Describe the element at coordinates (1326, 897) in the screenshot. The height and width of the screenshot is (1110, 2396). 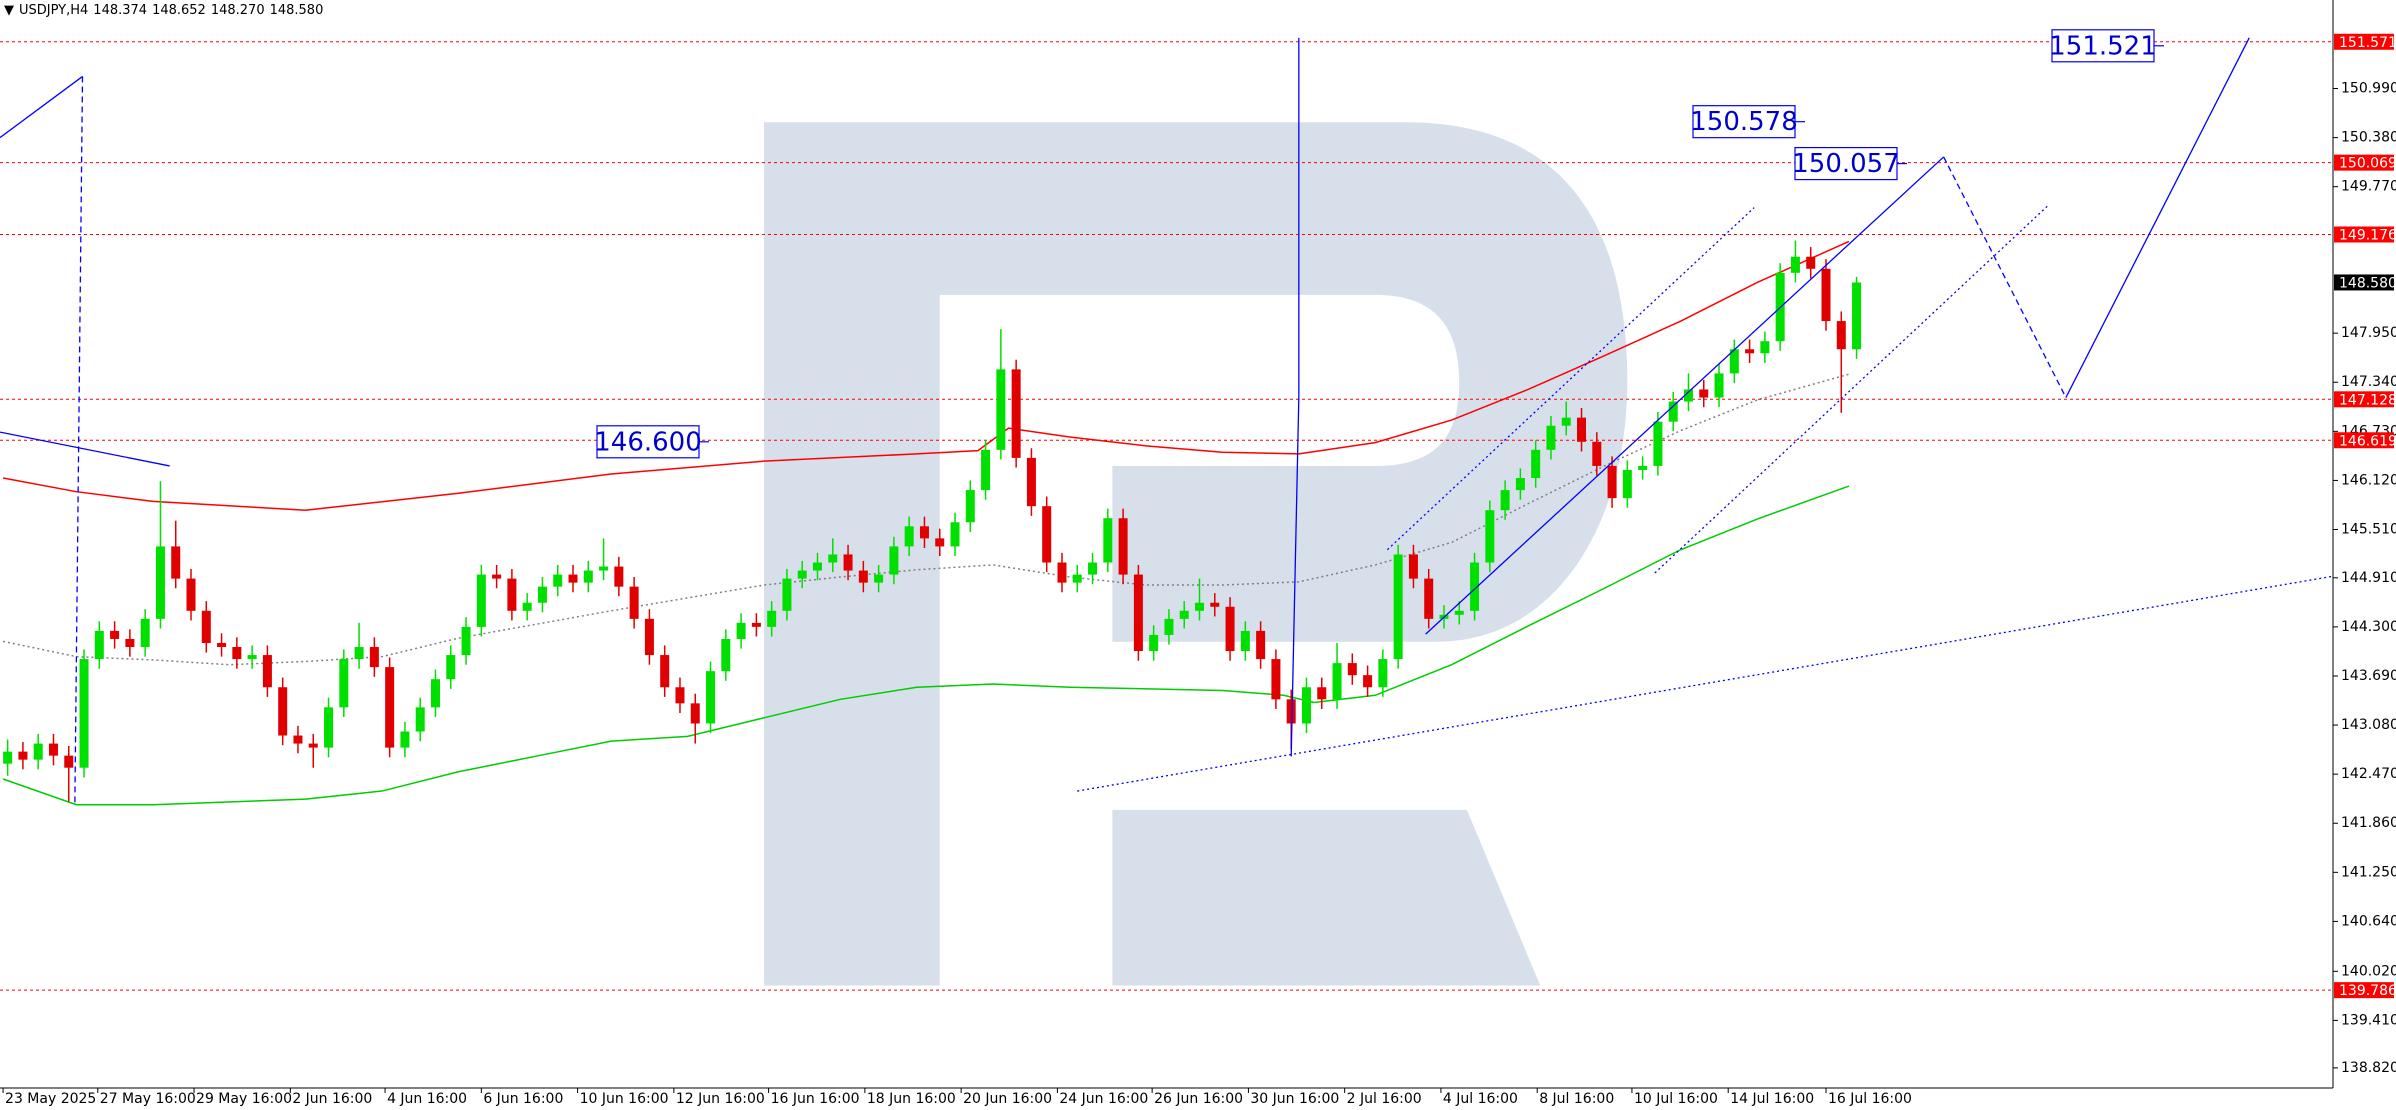
I see `logo-leg` at that location.